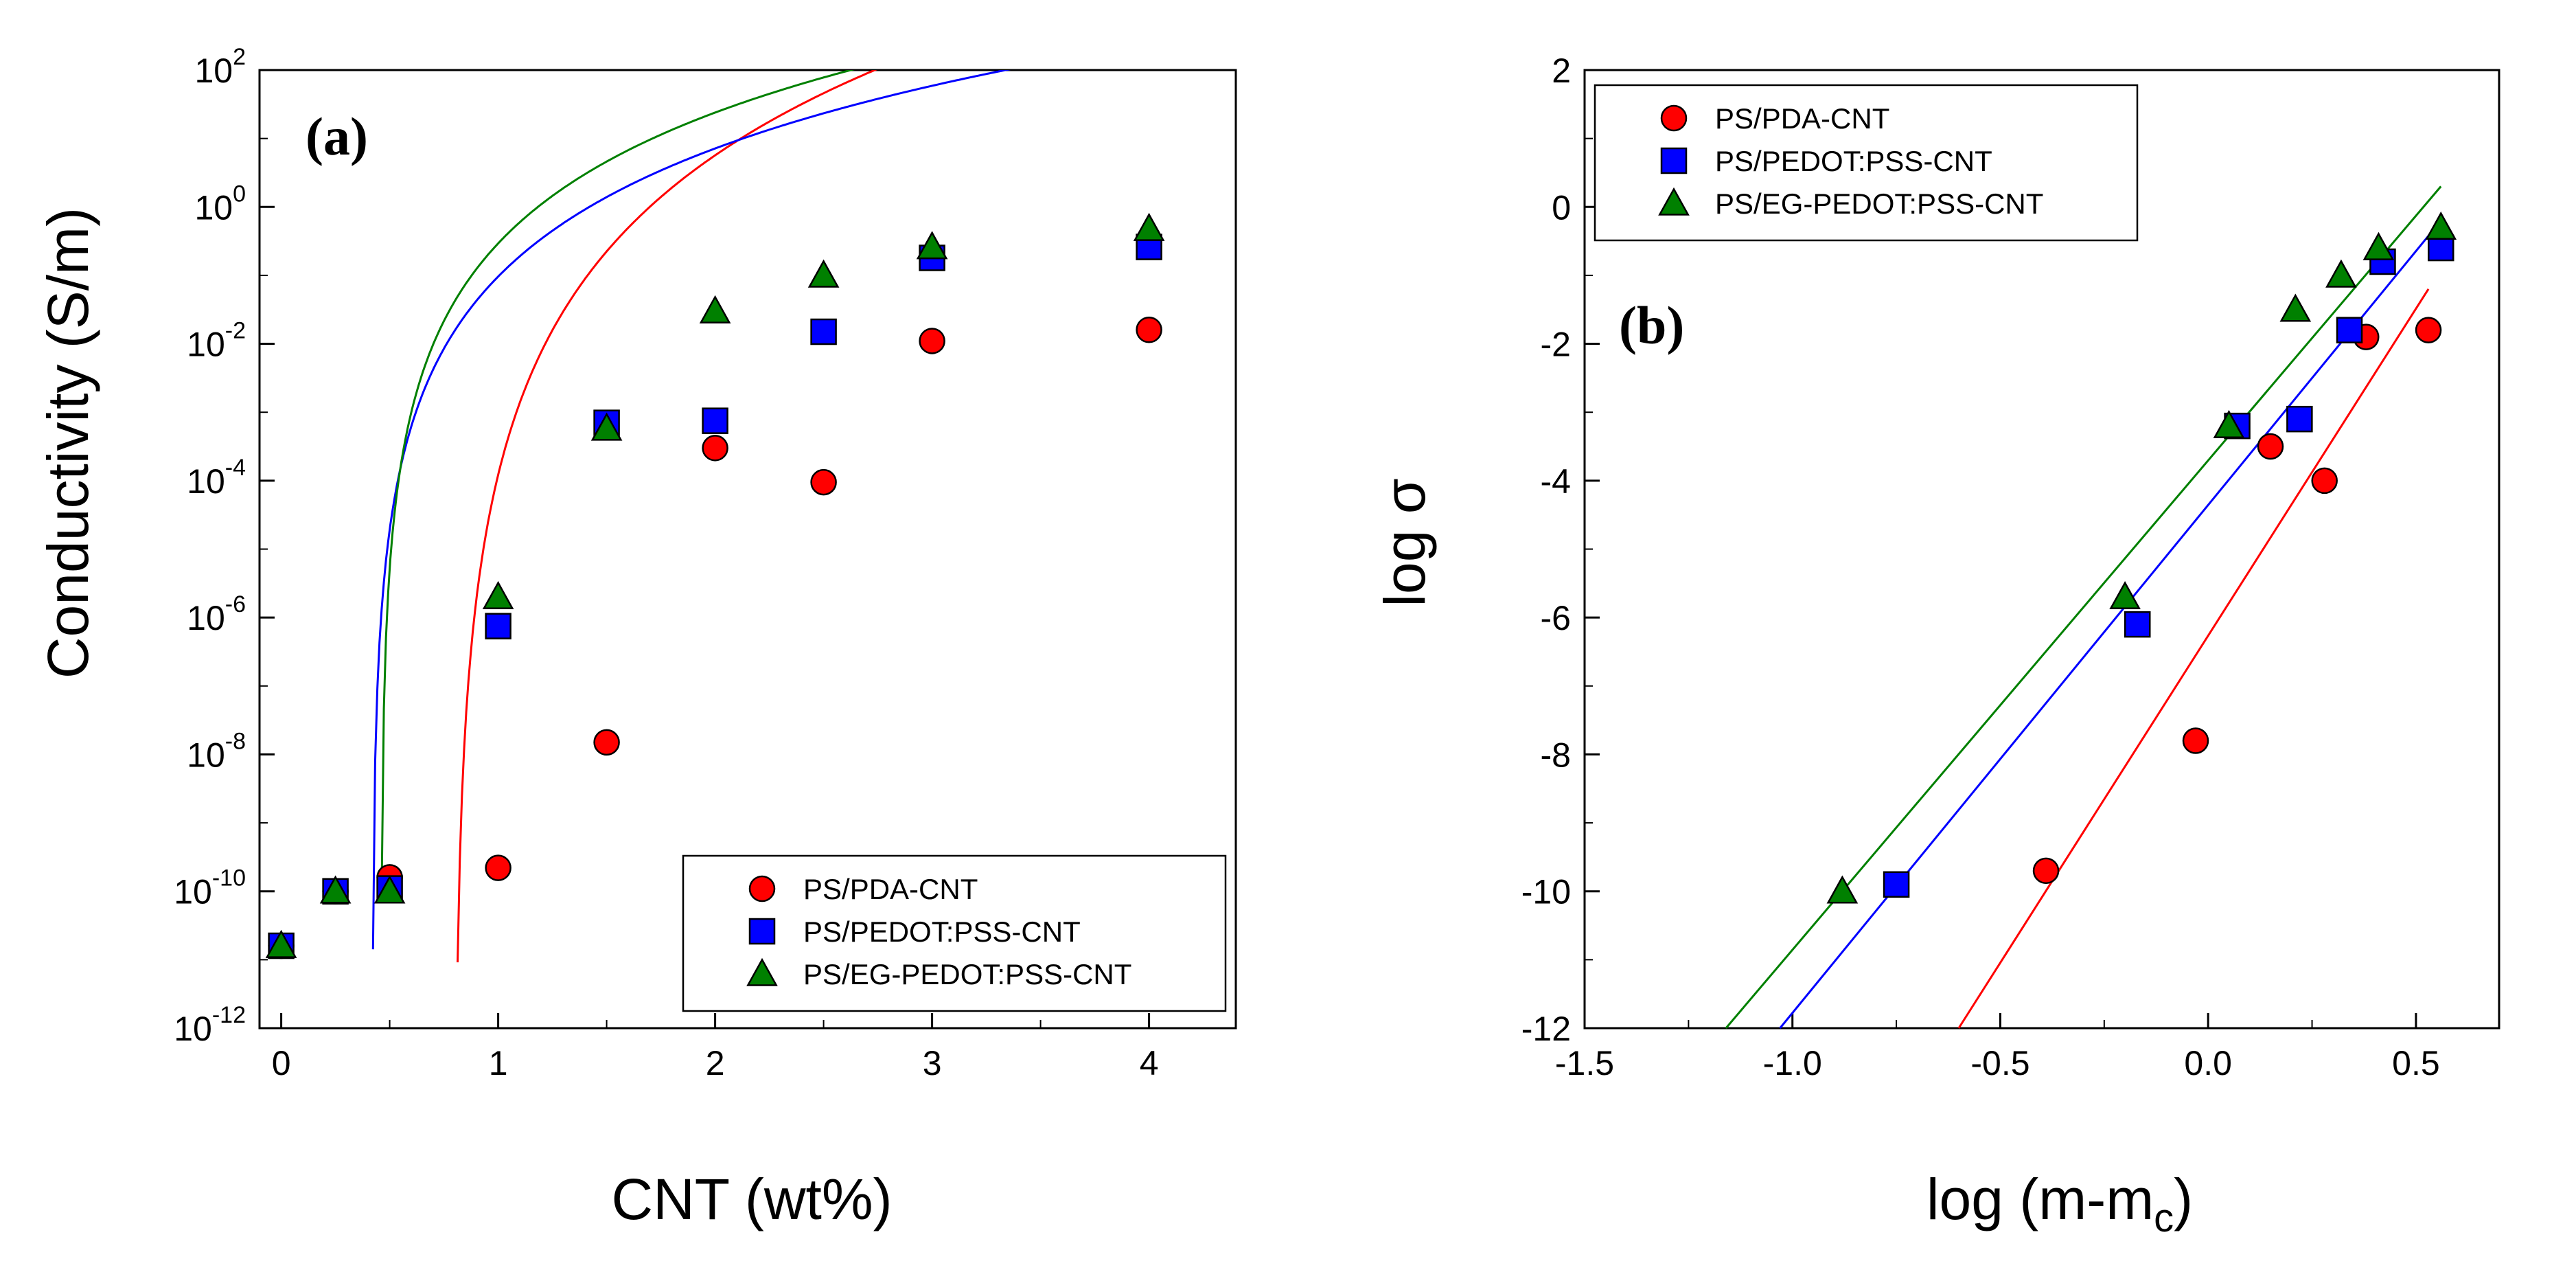 The image size is (2576, 1261). What do you see at coordinates (1999, 1063) in the screenshot?
I see `panel-b-xtick-label-2: -0.5` at bounding box center [1999, 1063].